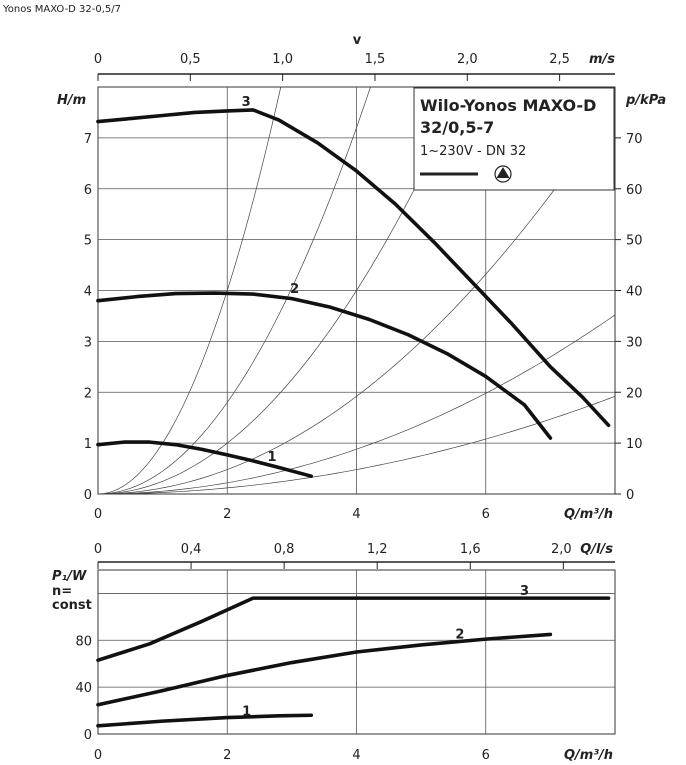  What do you see at coordinates (645, 100) in the screenshot?
I see `pressure-axis-label: p/kPa` at bounding box center [645, 100].